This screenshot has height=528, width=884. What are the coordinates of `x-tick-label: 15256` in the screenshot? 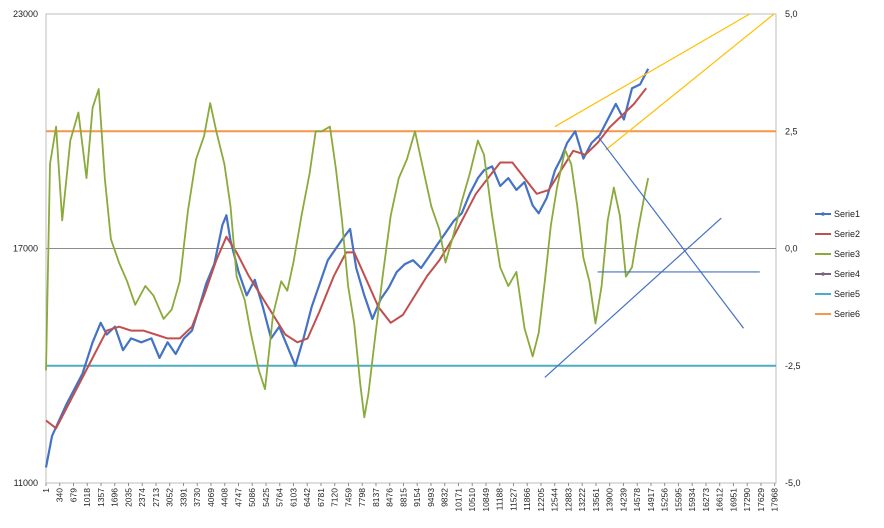 It's located at (665, 500).